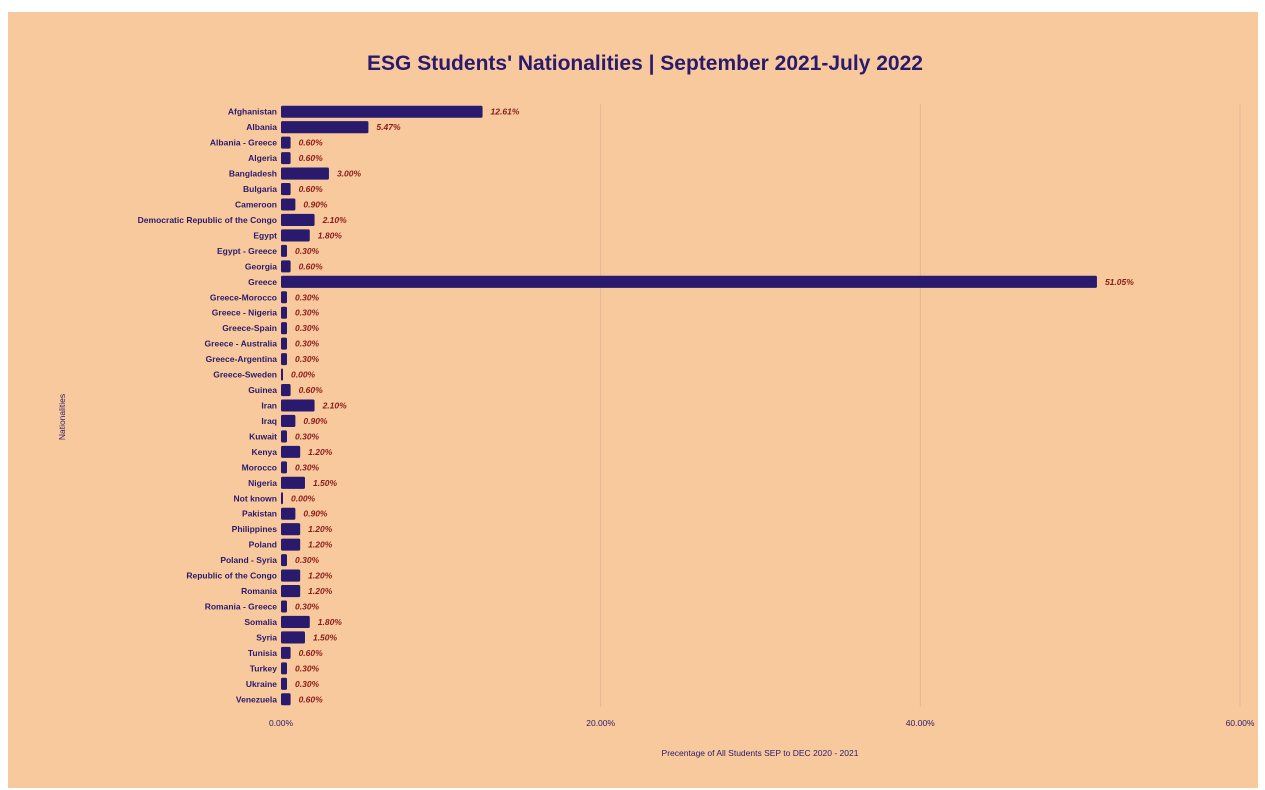 Image resolution: width=1265 pixels, height=790 pixels. Describe the element at coordinates (281, 723) in the screenshot. I see `x-tick-label: 0.00%` at that location.